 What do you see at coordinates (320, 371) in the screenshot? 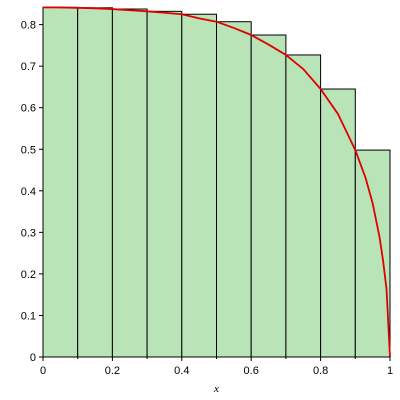
I see `x-tick-label: 0.8` at bounding box center [320, 371].